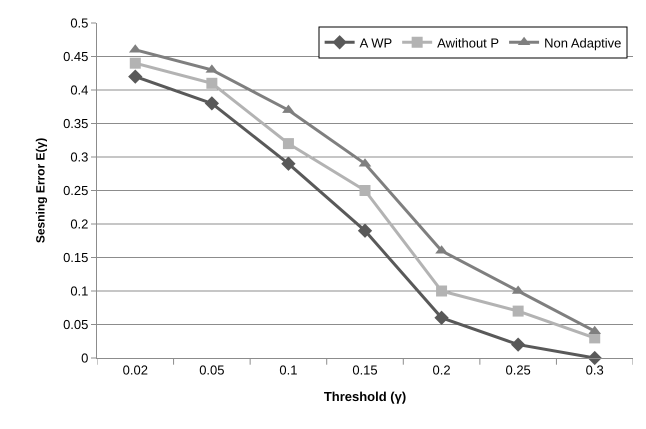  What do you see at coordinates (518, 370) in the screenshot?
I see `x-tick-label: 0.25` at bounding box center [518, 370].